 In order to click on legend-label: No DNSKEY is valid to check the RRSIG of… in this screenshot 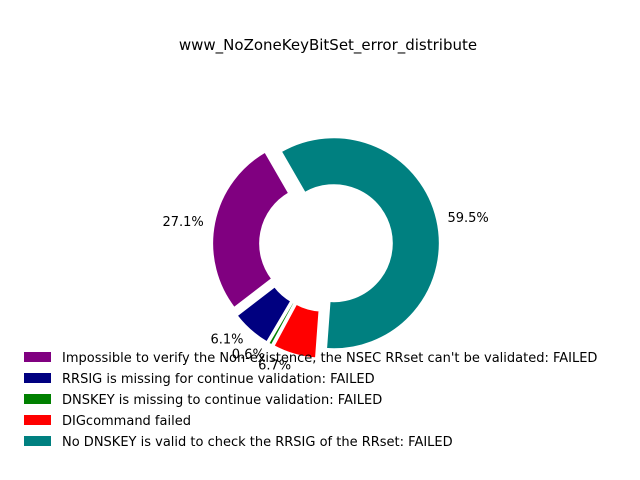, I will do `click(257, 442)`.